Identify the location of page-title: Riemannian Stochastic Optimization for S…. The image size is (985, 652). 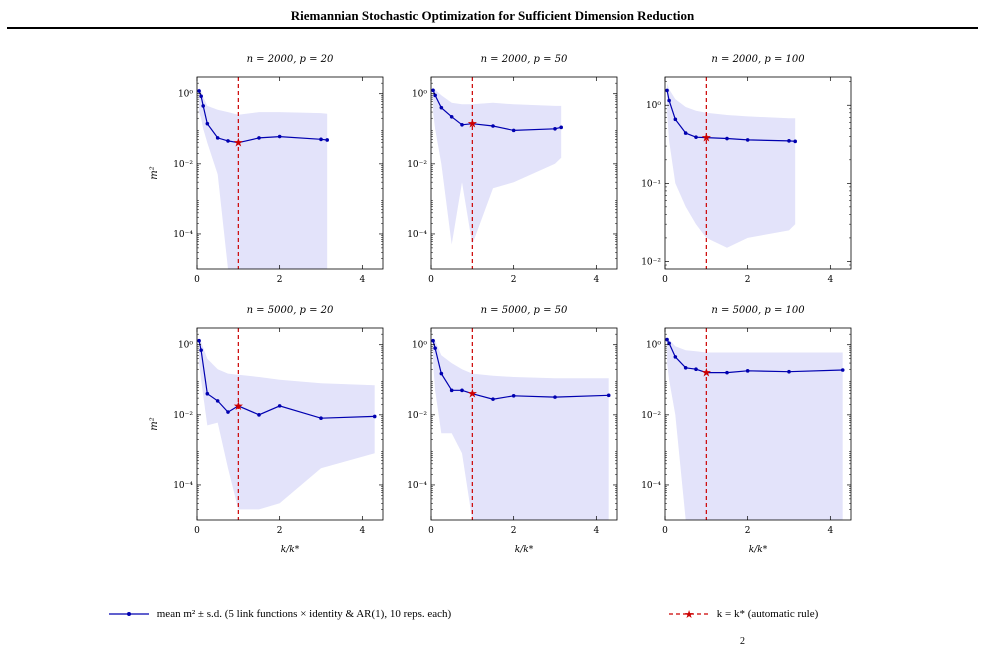
(492, 15).